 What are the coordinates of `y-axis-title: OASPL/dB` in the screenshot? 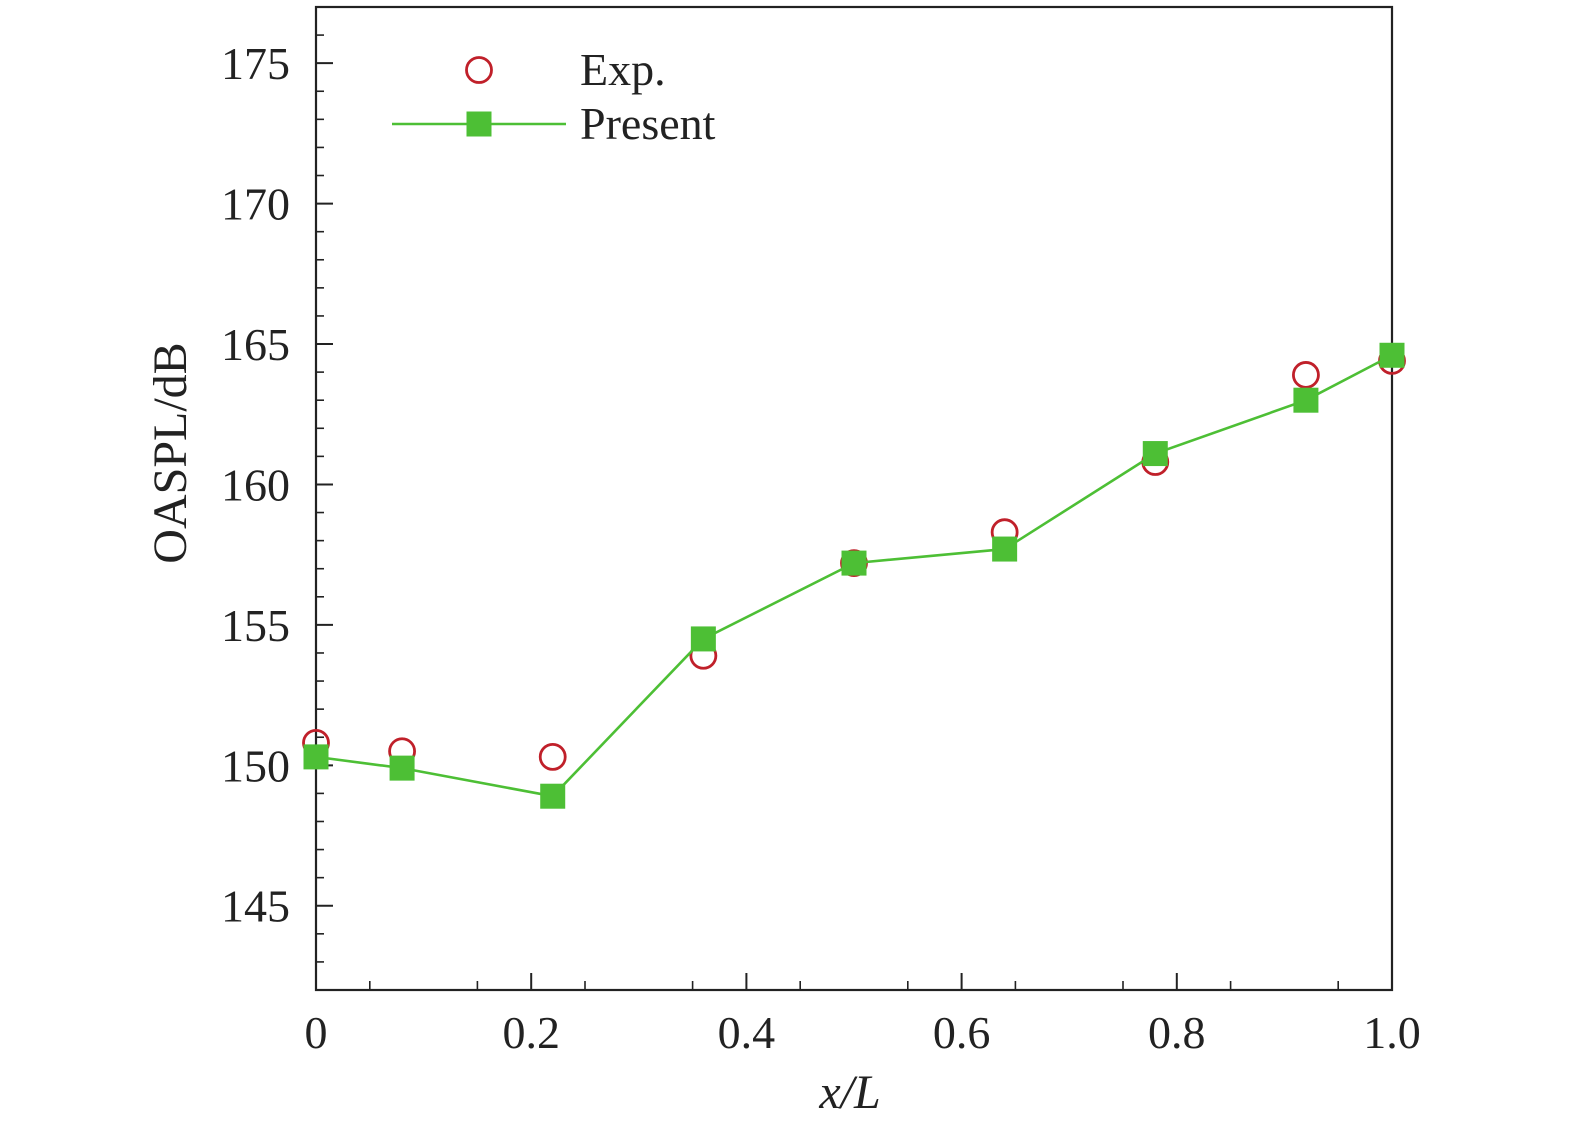 It's located at (170, 452).